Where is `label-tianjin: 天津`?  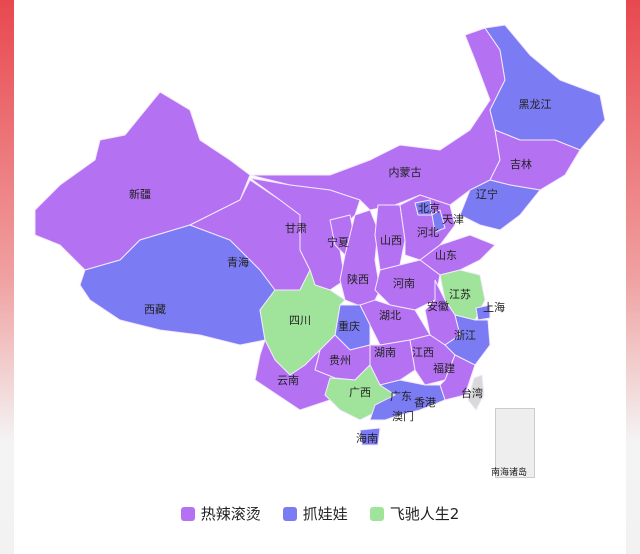
label-tianjin: 天津 is located at coordinates (453, 219).